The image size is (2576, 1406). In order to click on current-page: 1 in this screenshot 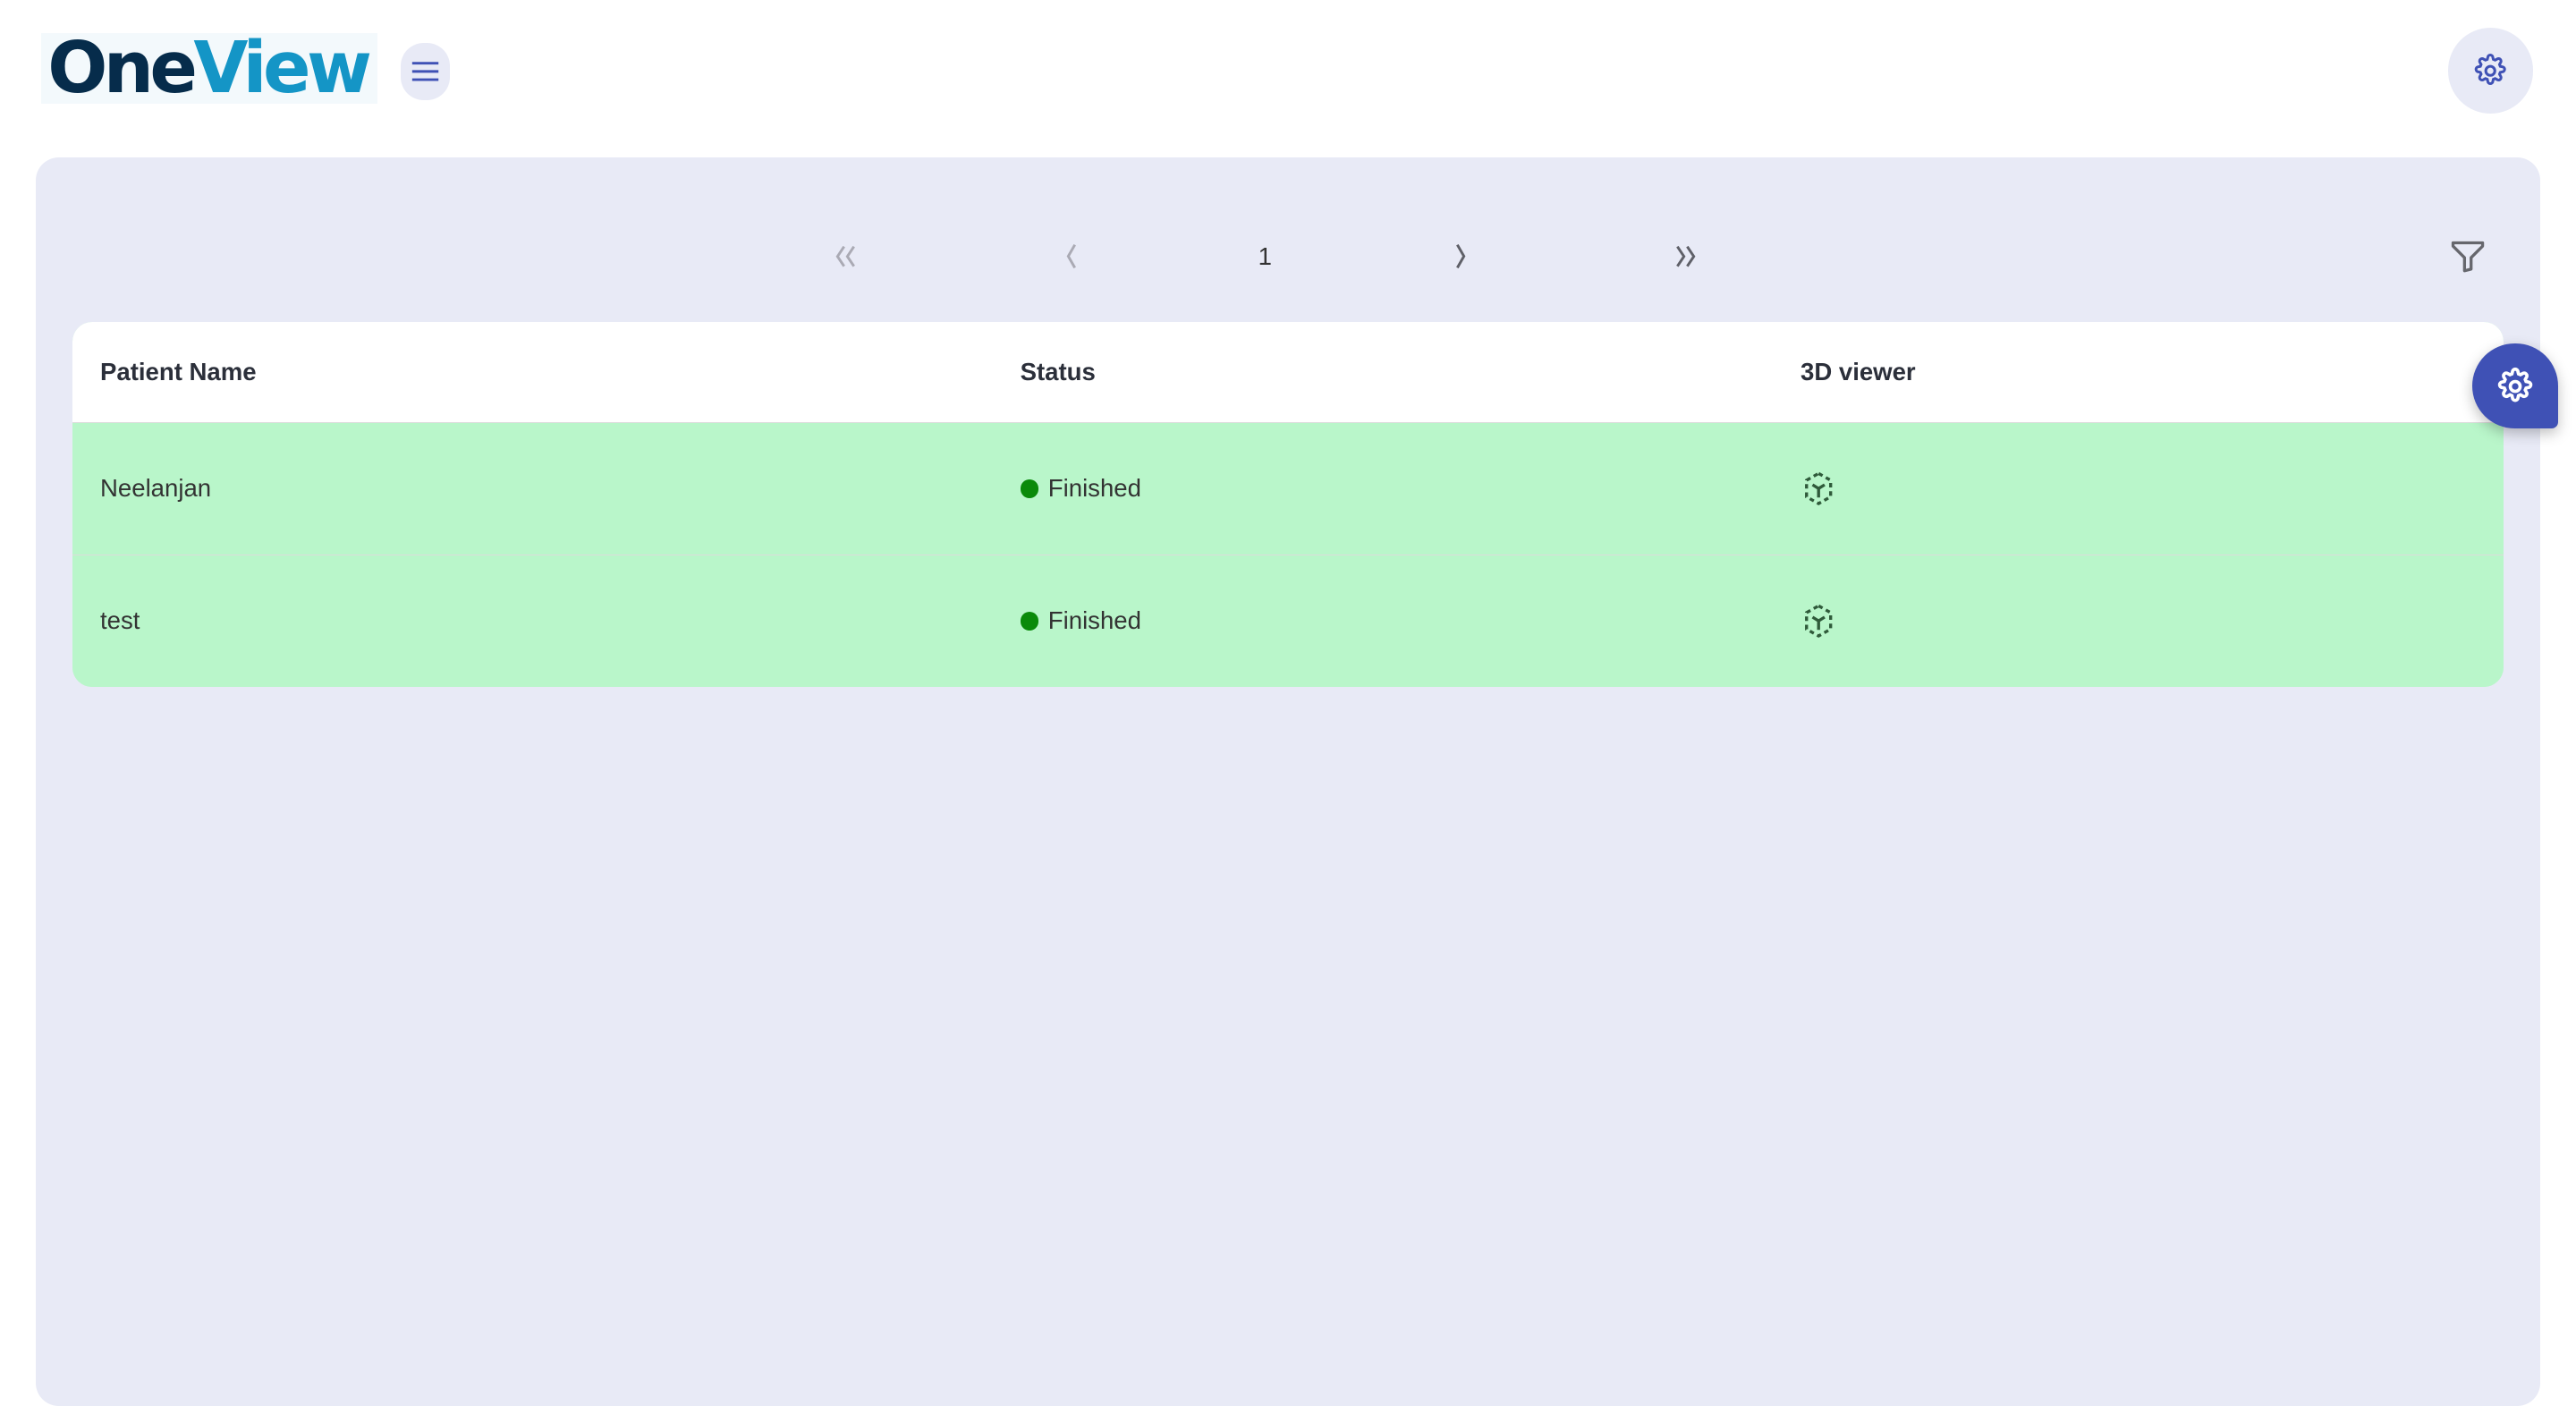, I will do `click(1265, 256)`.